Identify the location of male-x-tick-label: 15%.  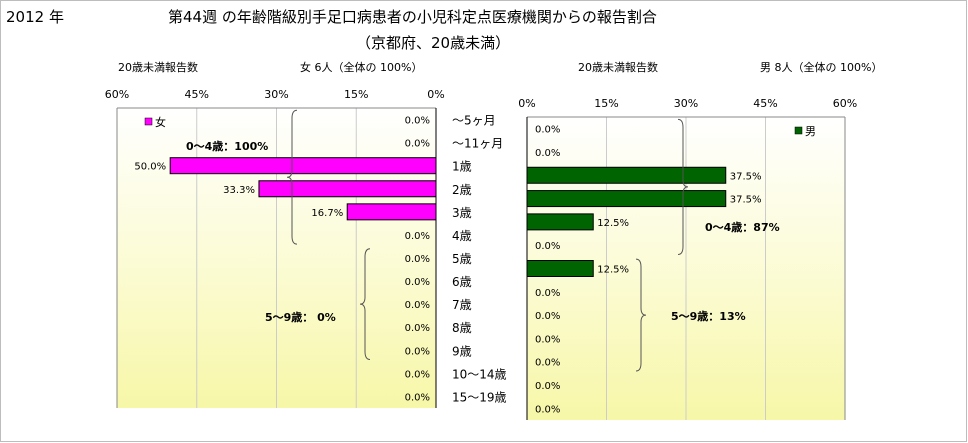
(606, 103).